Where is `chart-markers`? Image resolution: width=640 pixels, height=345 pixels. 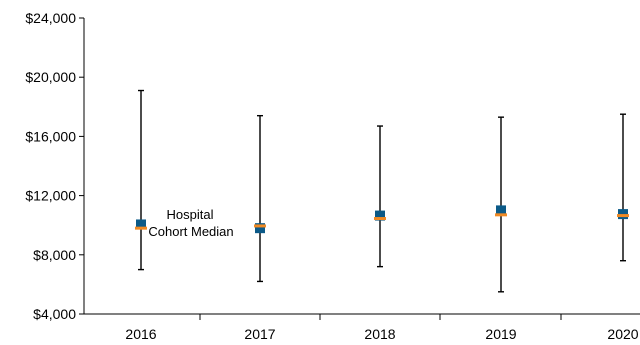
chart-markers is located at coordinates (382, 219).